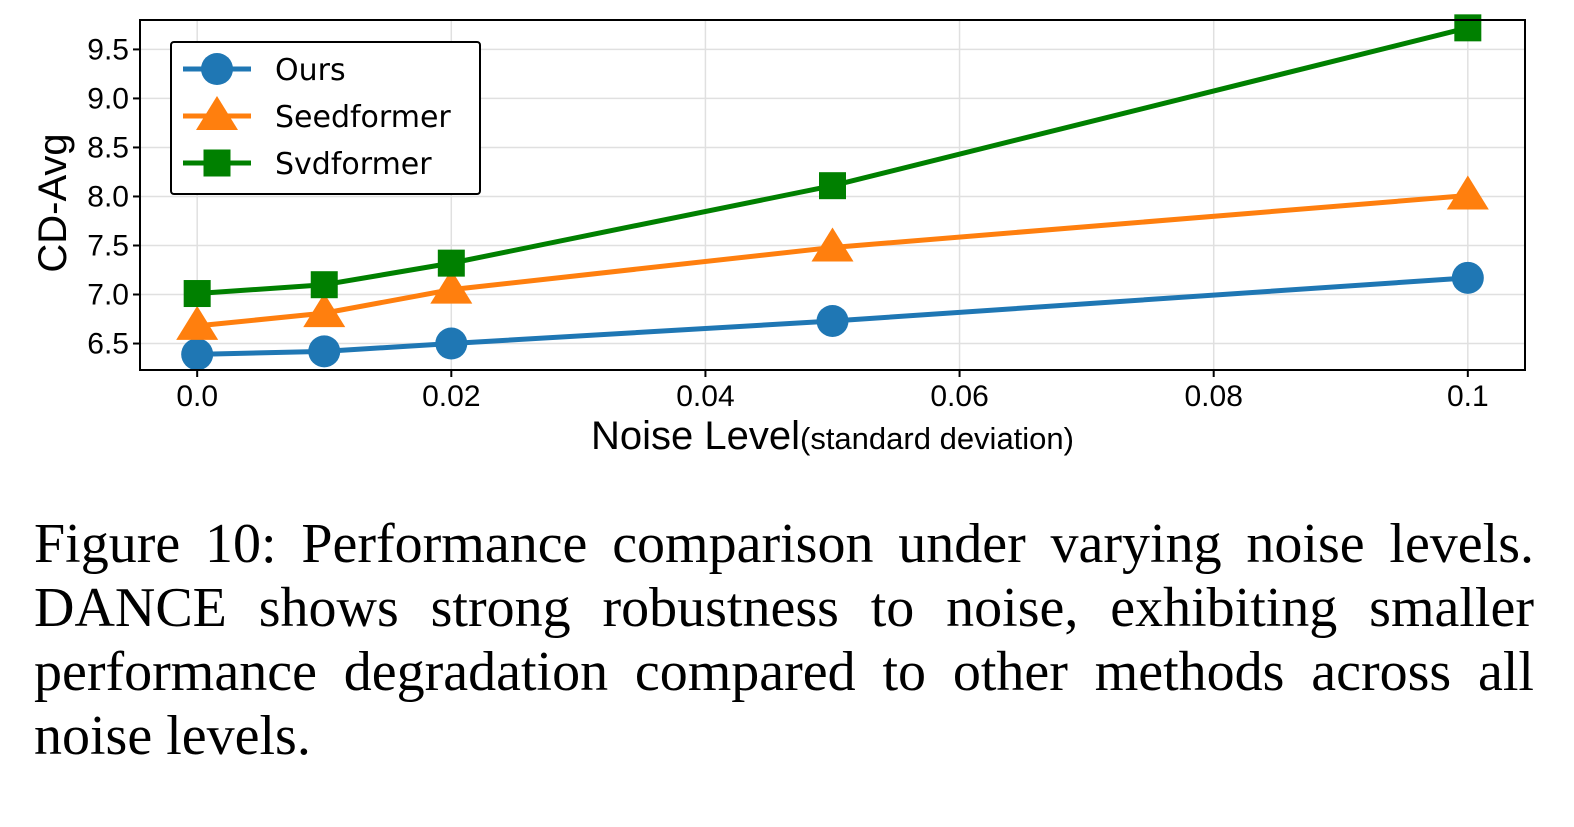 This screenshot has width=1574, height=827. Describe the element at coordinates (695, 436) in the screenshot. I see `x-axis-label: Noise Level` at that location.